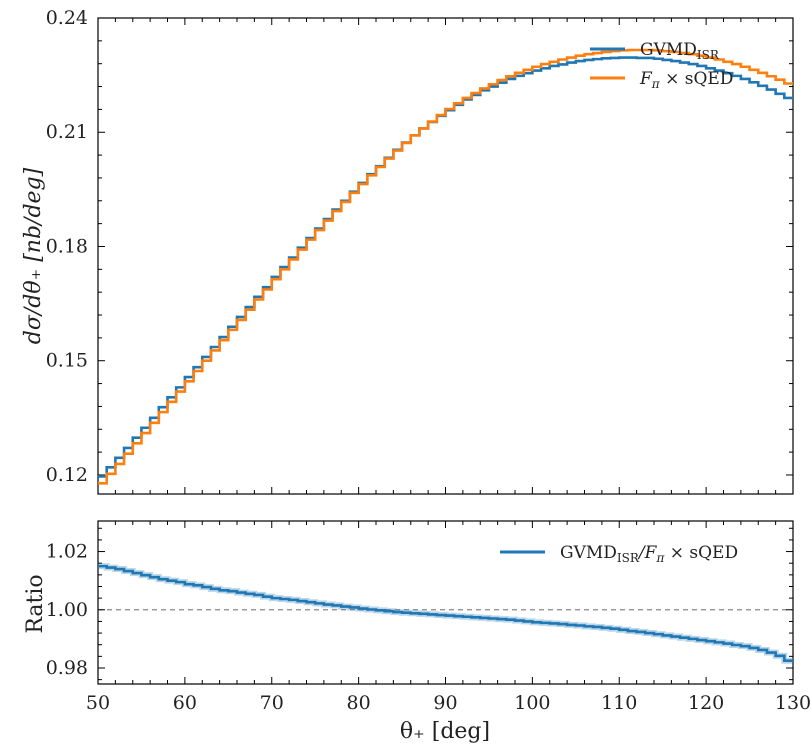 The height and width of the screenshot is (750, 812). Describe the element at coordinates (35, 603) in the screenshot. I see `ratio-ylabel: Ratio` at that location.